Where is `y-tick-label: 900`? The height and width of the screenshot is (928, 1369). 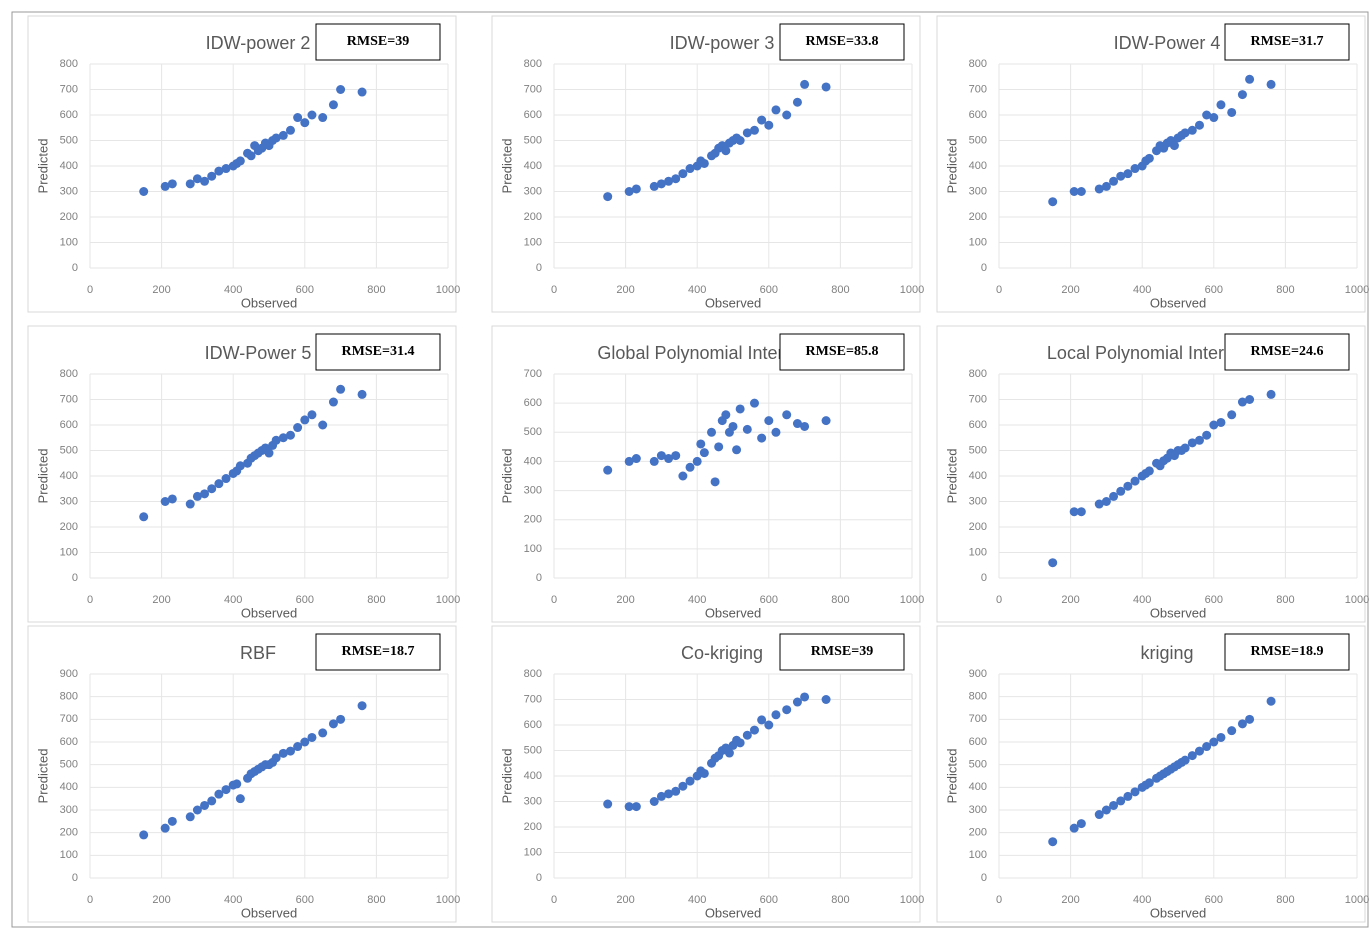 y-tick-label: 900 is located at coordinates (69, 674).